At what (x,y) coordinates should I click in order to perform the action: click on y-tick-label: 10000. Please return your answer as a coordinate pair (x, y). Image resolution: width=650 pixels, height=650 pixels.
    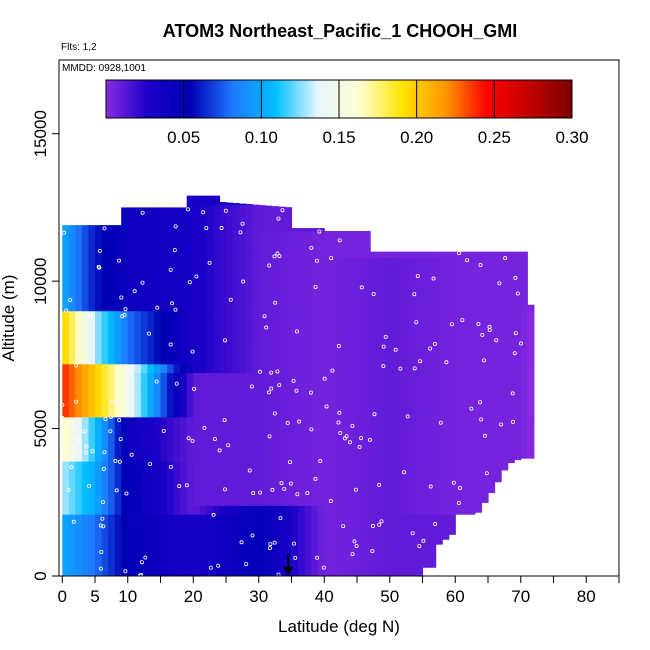
    Looking at the image, I should click on (40, 281).